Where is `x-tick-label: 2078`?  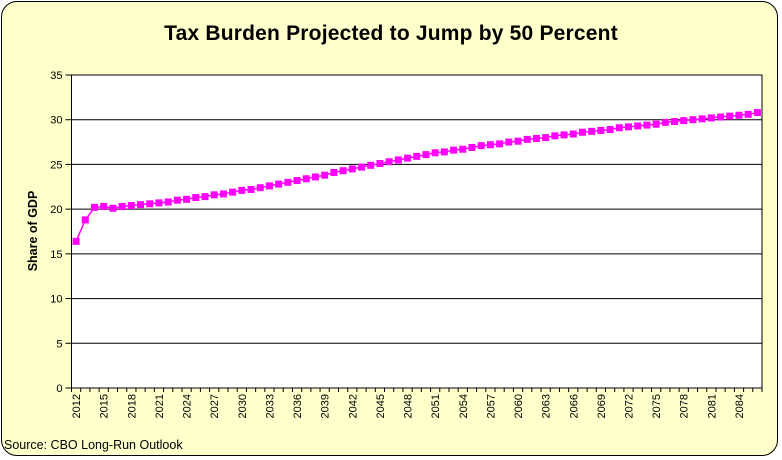 x-tick-label: 2078 is located at coordinates (685, 406).